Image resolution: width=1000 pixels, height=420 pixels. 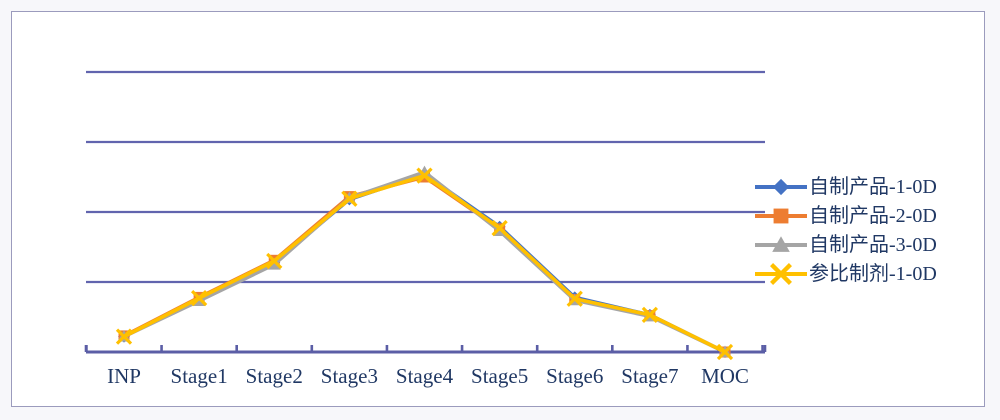 What do you see at coordinates (425, 349) in the screenshot?
I see `category-axis` at bounding box center [425, 349].